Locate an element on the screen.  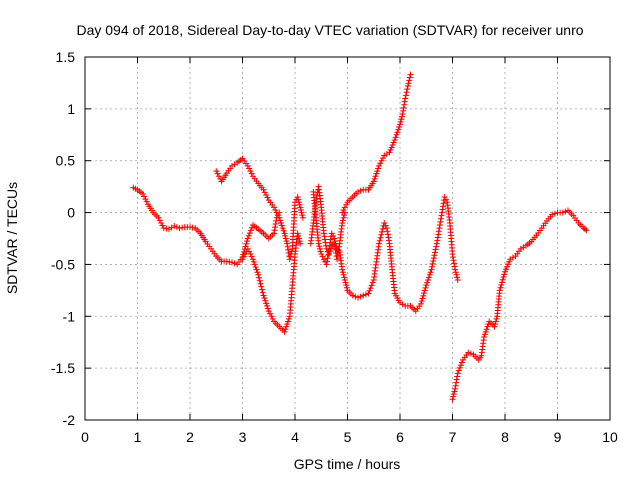
y-tick-label: 1.5 is located at coordinates (66, 57).